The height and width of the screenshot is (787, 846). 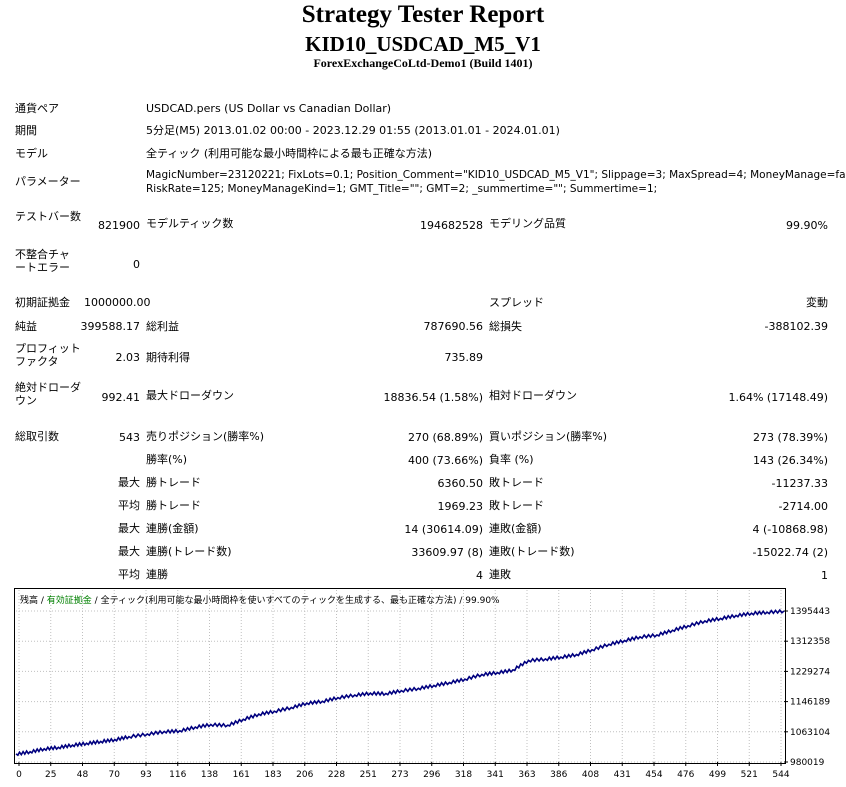 I want to click on x-tick-label: 25, so click(x=50, y=775).